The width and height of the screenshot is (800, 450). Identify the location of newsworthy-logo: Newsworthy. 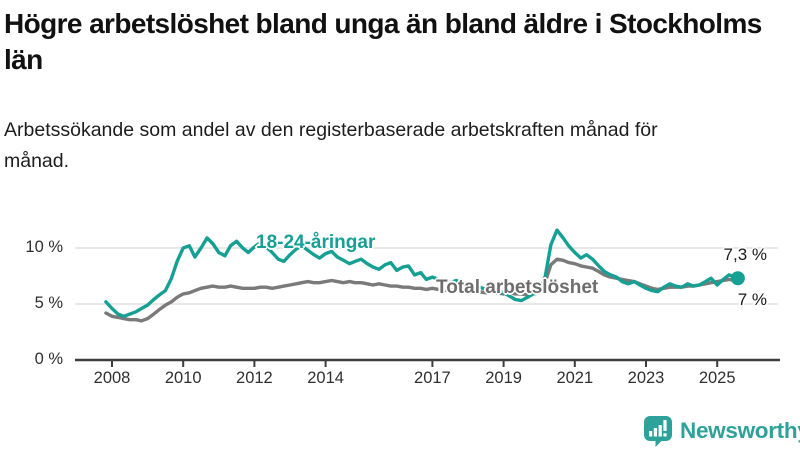
(721, 431).